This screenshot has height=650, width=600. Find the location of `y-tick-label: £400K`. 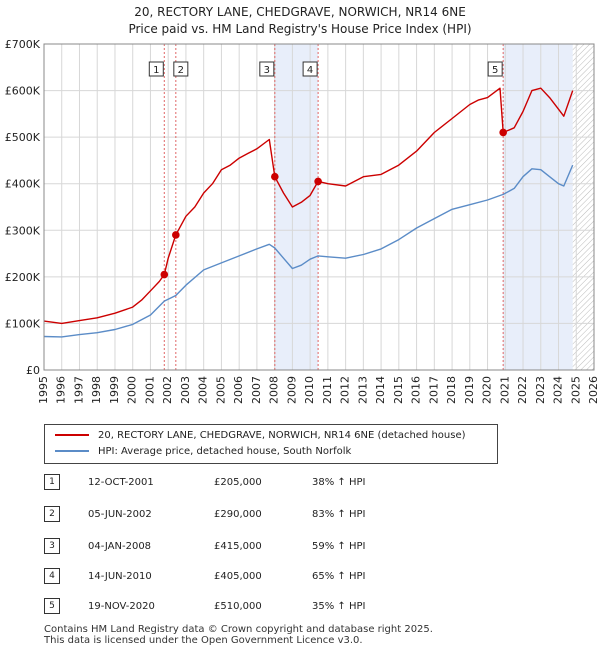

y-tick-label: £400K is located at coordinates (23, 184).